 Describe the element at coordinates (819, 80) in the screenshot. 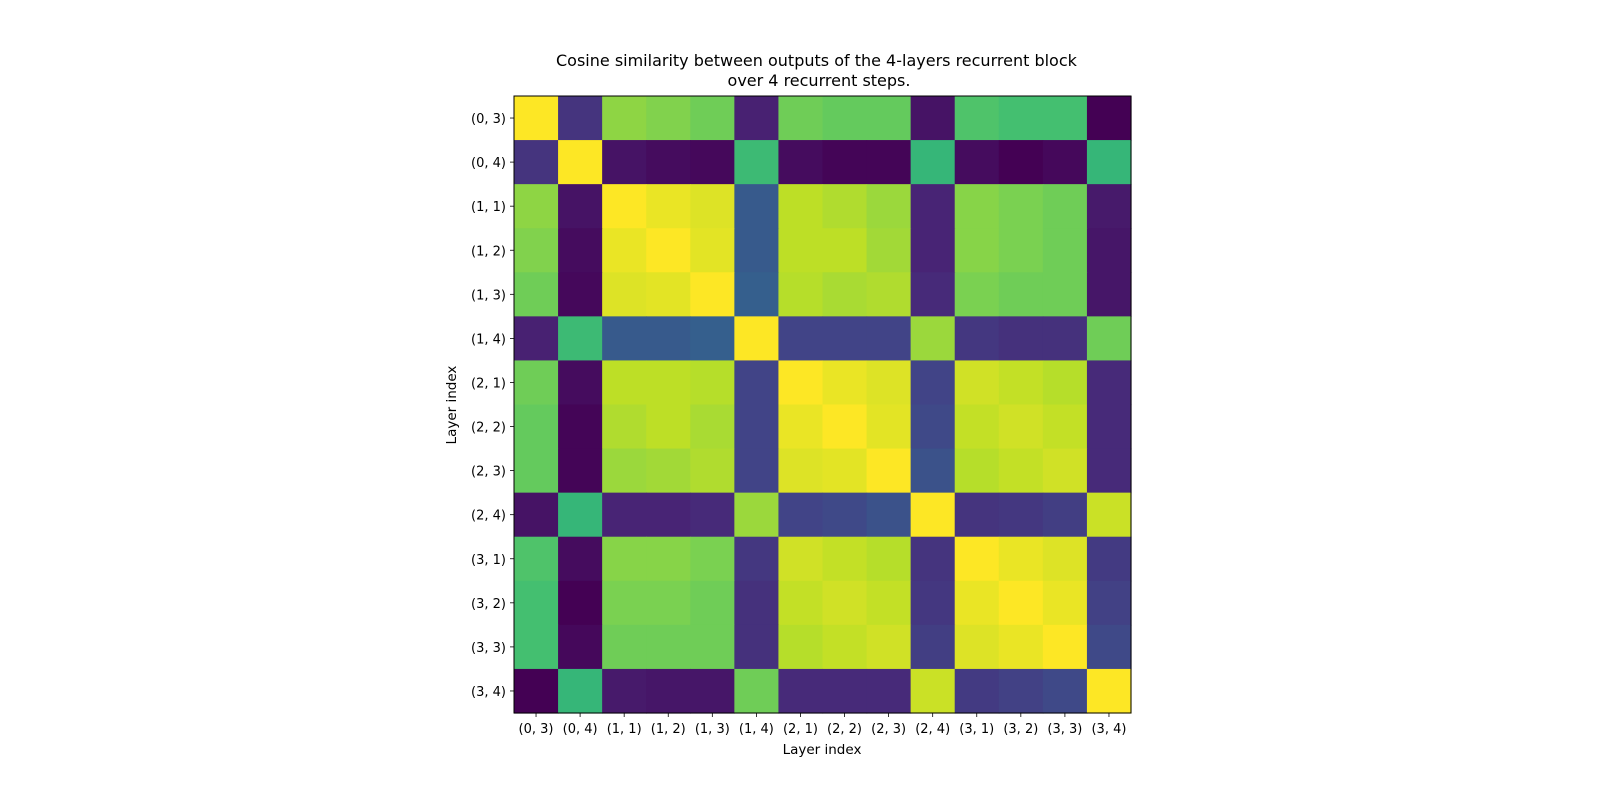

I see `chart-title-line-2: over 4 recurrent steps.` at that location.